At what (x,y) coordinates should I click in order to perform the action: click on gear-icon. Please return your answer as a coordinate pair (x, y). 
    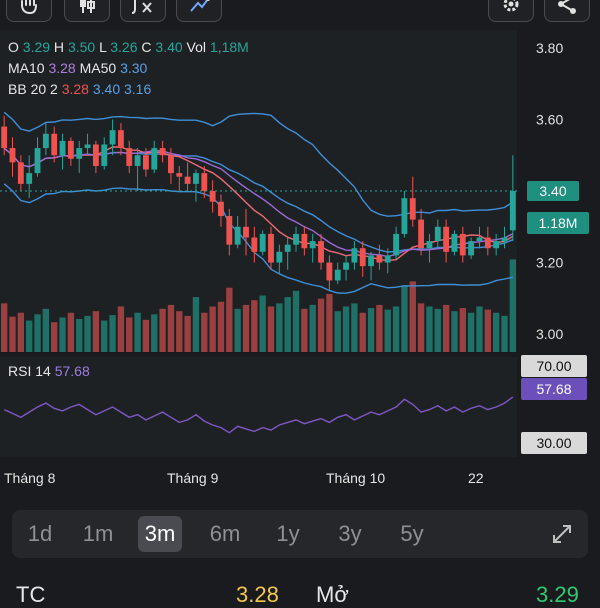
    Looking at the image, I should click on (511, 6).